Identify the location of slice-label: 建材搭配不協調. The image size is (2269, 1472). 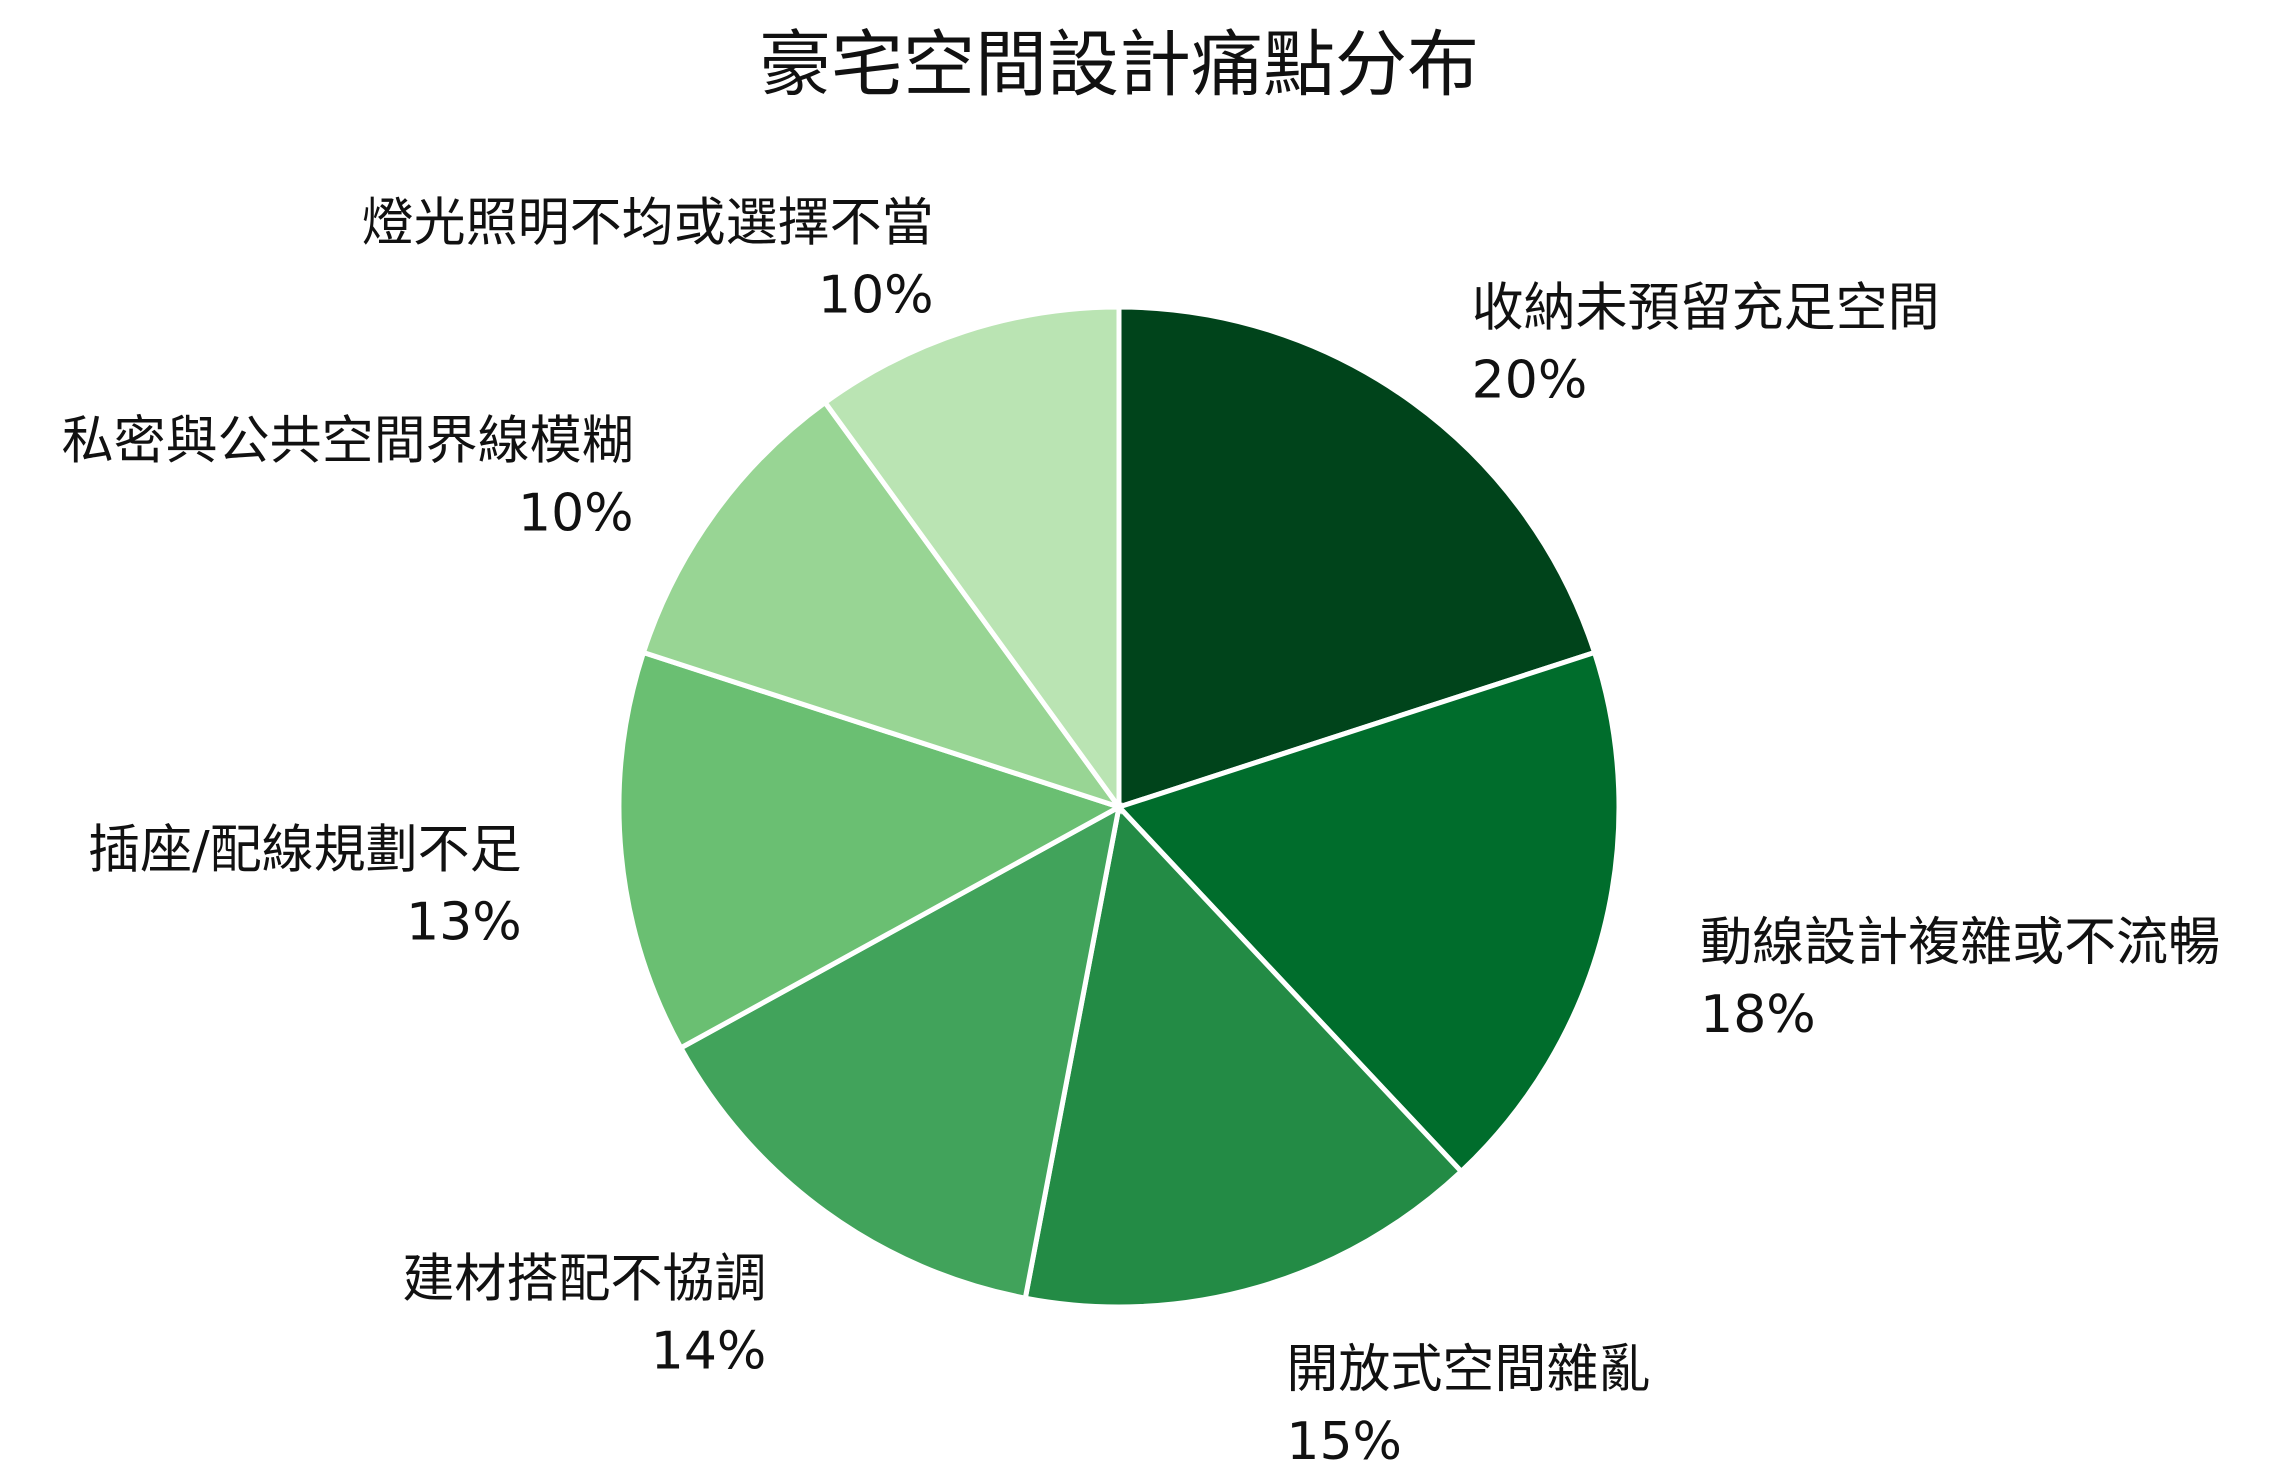
(584, 1279).